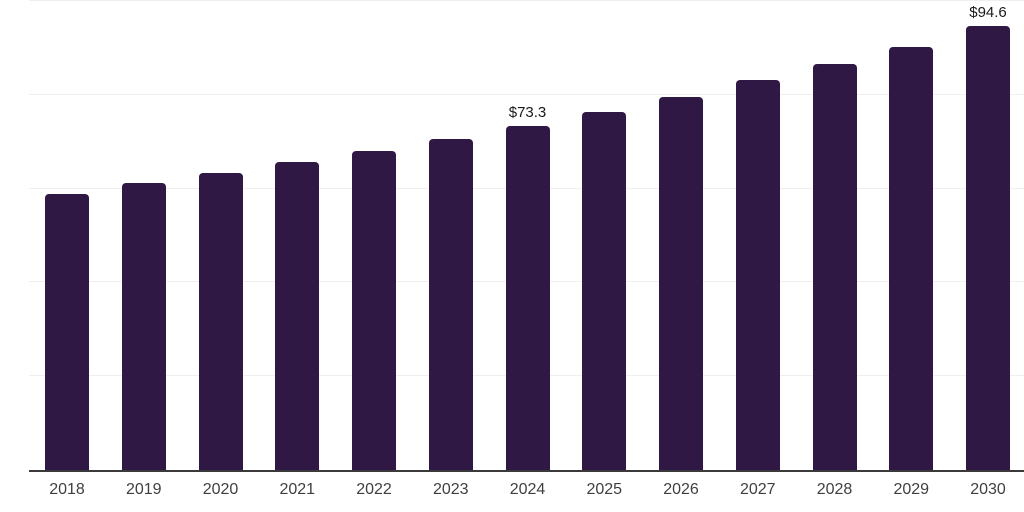  What do you see at coordinates (834, 489) in the screenshot?
I see `x-tick-2028: 2028` at bounding box center [834, 489].